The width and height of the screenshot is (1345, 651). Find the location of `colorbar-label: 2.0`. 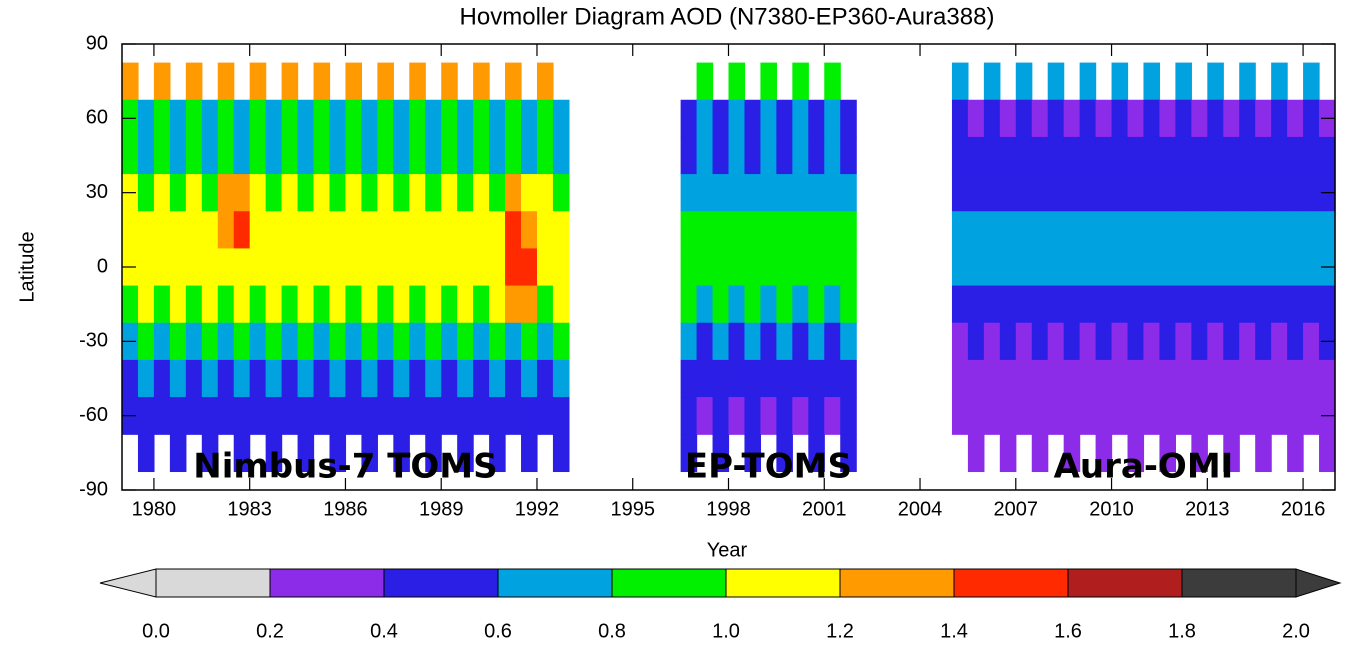

colorbar-label: 2.0 is located at coordinates (1296, 631).